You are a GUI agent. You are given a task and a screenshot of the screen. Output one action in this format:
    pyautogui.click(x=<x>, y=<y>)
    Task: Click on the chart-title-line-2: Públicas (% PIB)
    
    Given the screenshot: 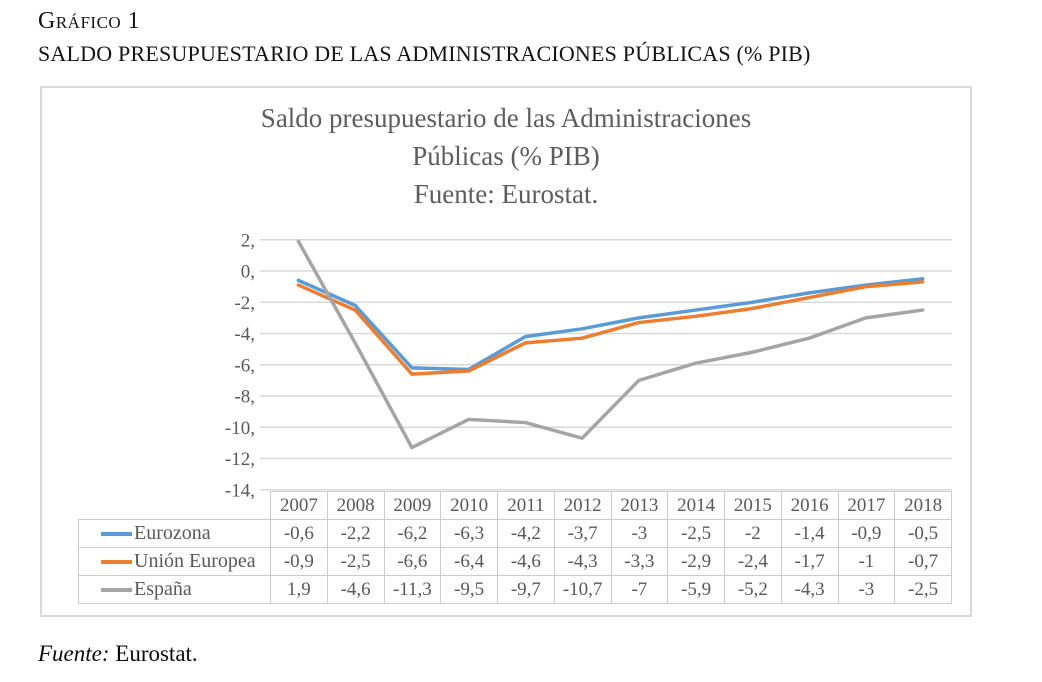 What is the action you would take?
    pyautogui.click(x=506, y=156)
    